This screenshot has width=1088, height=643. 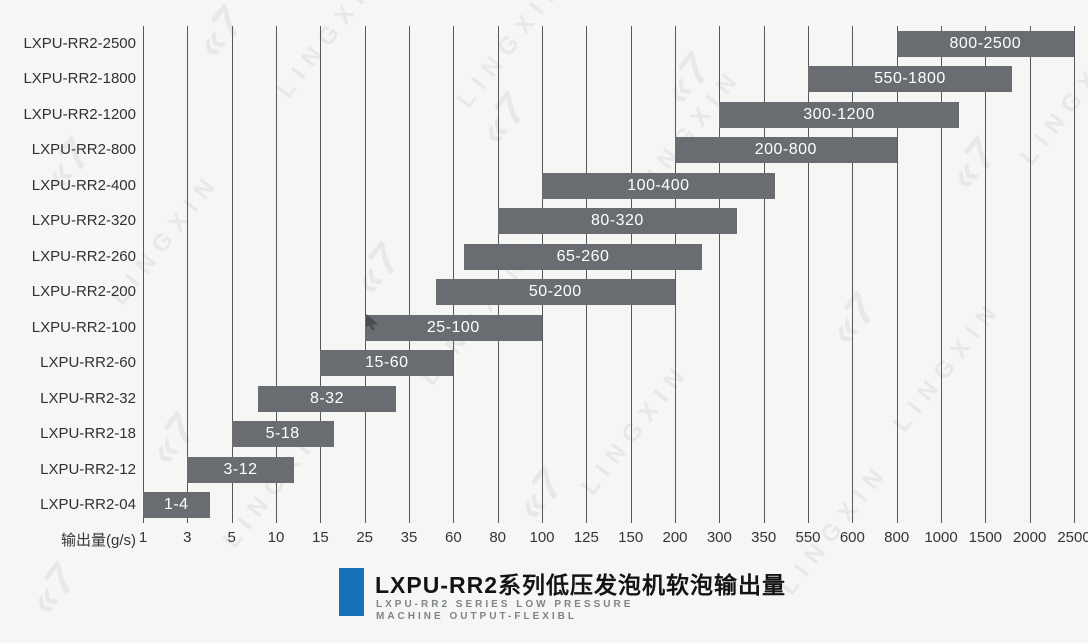 I want to click on x-tick-label: 550, so click(x=808, y=537).